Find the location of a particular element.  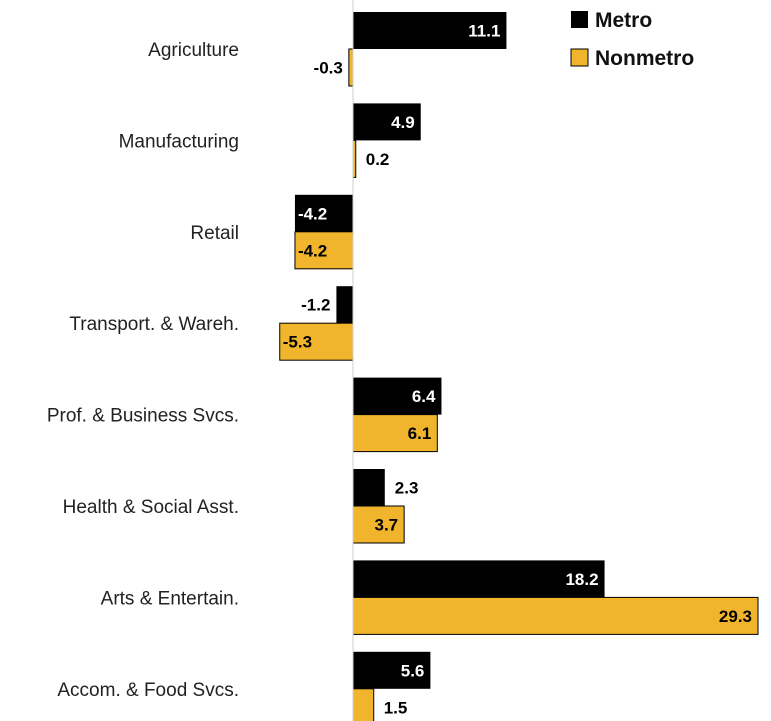

value-label-nonmetro-retail: -4.2 is located at coordinates (312, 250).